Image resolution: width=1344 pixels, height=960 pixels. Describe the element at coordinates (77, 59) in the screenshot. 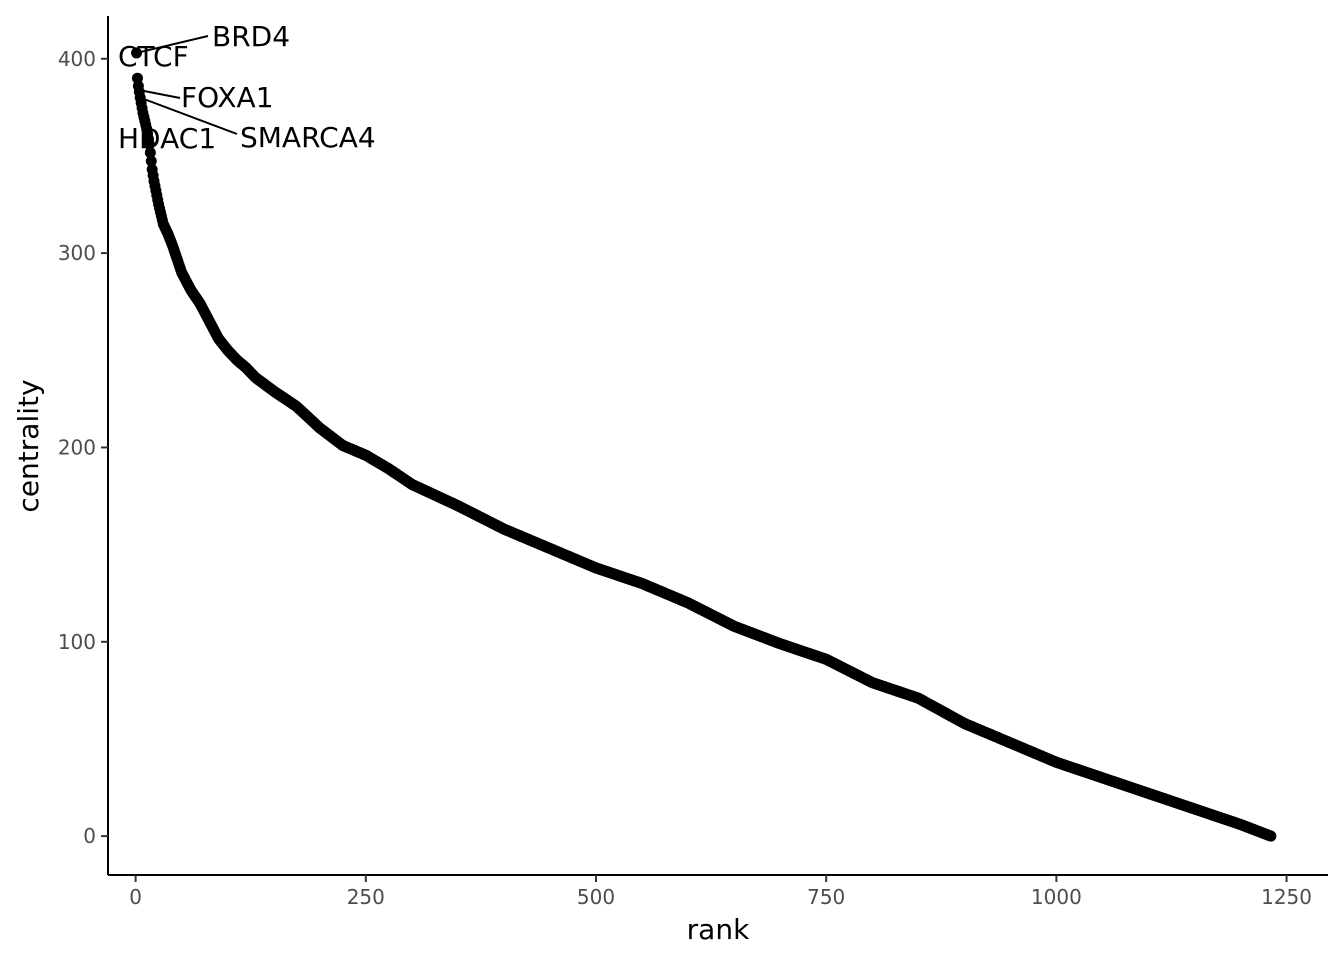

I see `y-tick-label: 400` at that location.